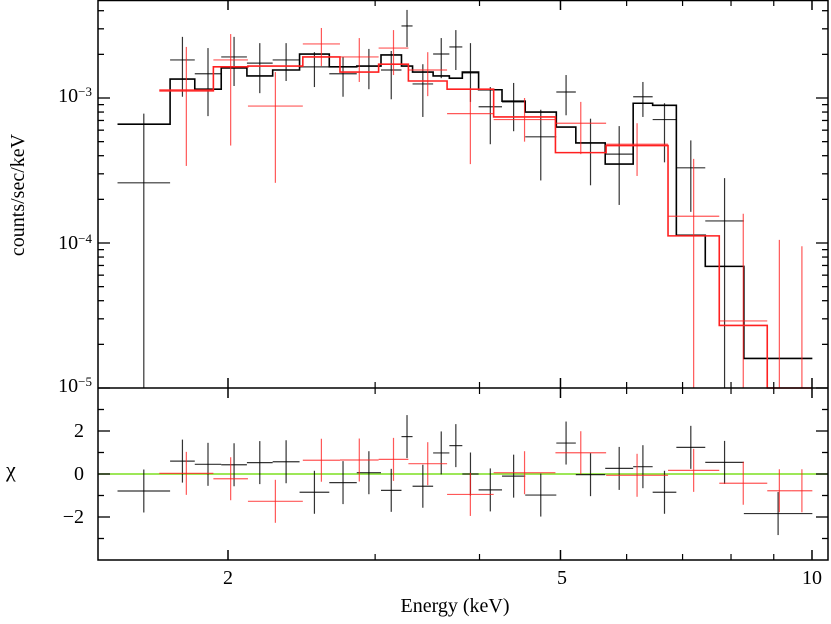  Describe the element at coordinates (75, 95) in the screenshot. I see `y-tick-label-1e-3: 10⁻³` at that location.